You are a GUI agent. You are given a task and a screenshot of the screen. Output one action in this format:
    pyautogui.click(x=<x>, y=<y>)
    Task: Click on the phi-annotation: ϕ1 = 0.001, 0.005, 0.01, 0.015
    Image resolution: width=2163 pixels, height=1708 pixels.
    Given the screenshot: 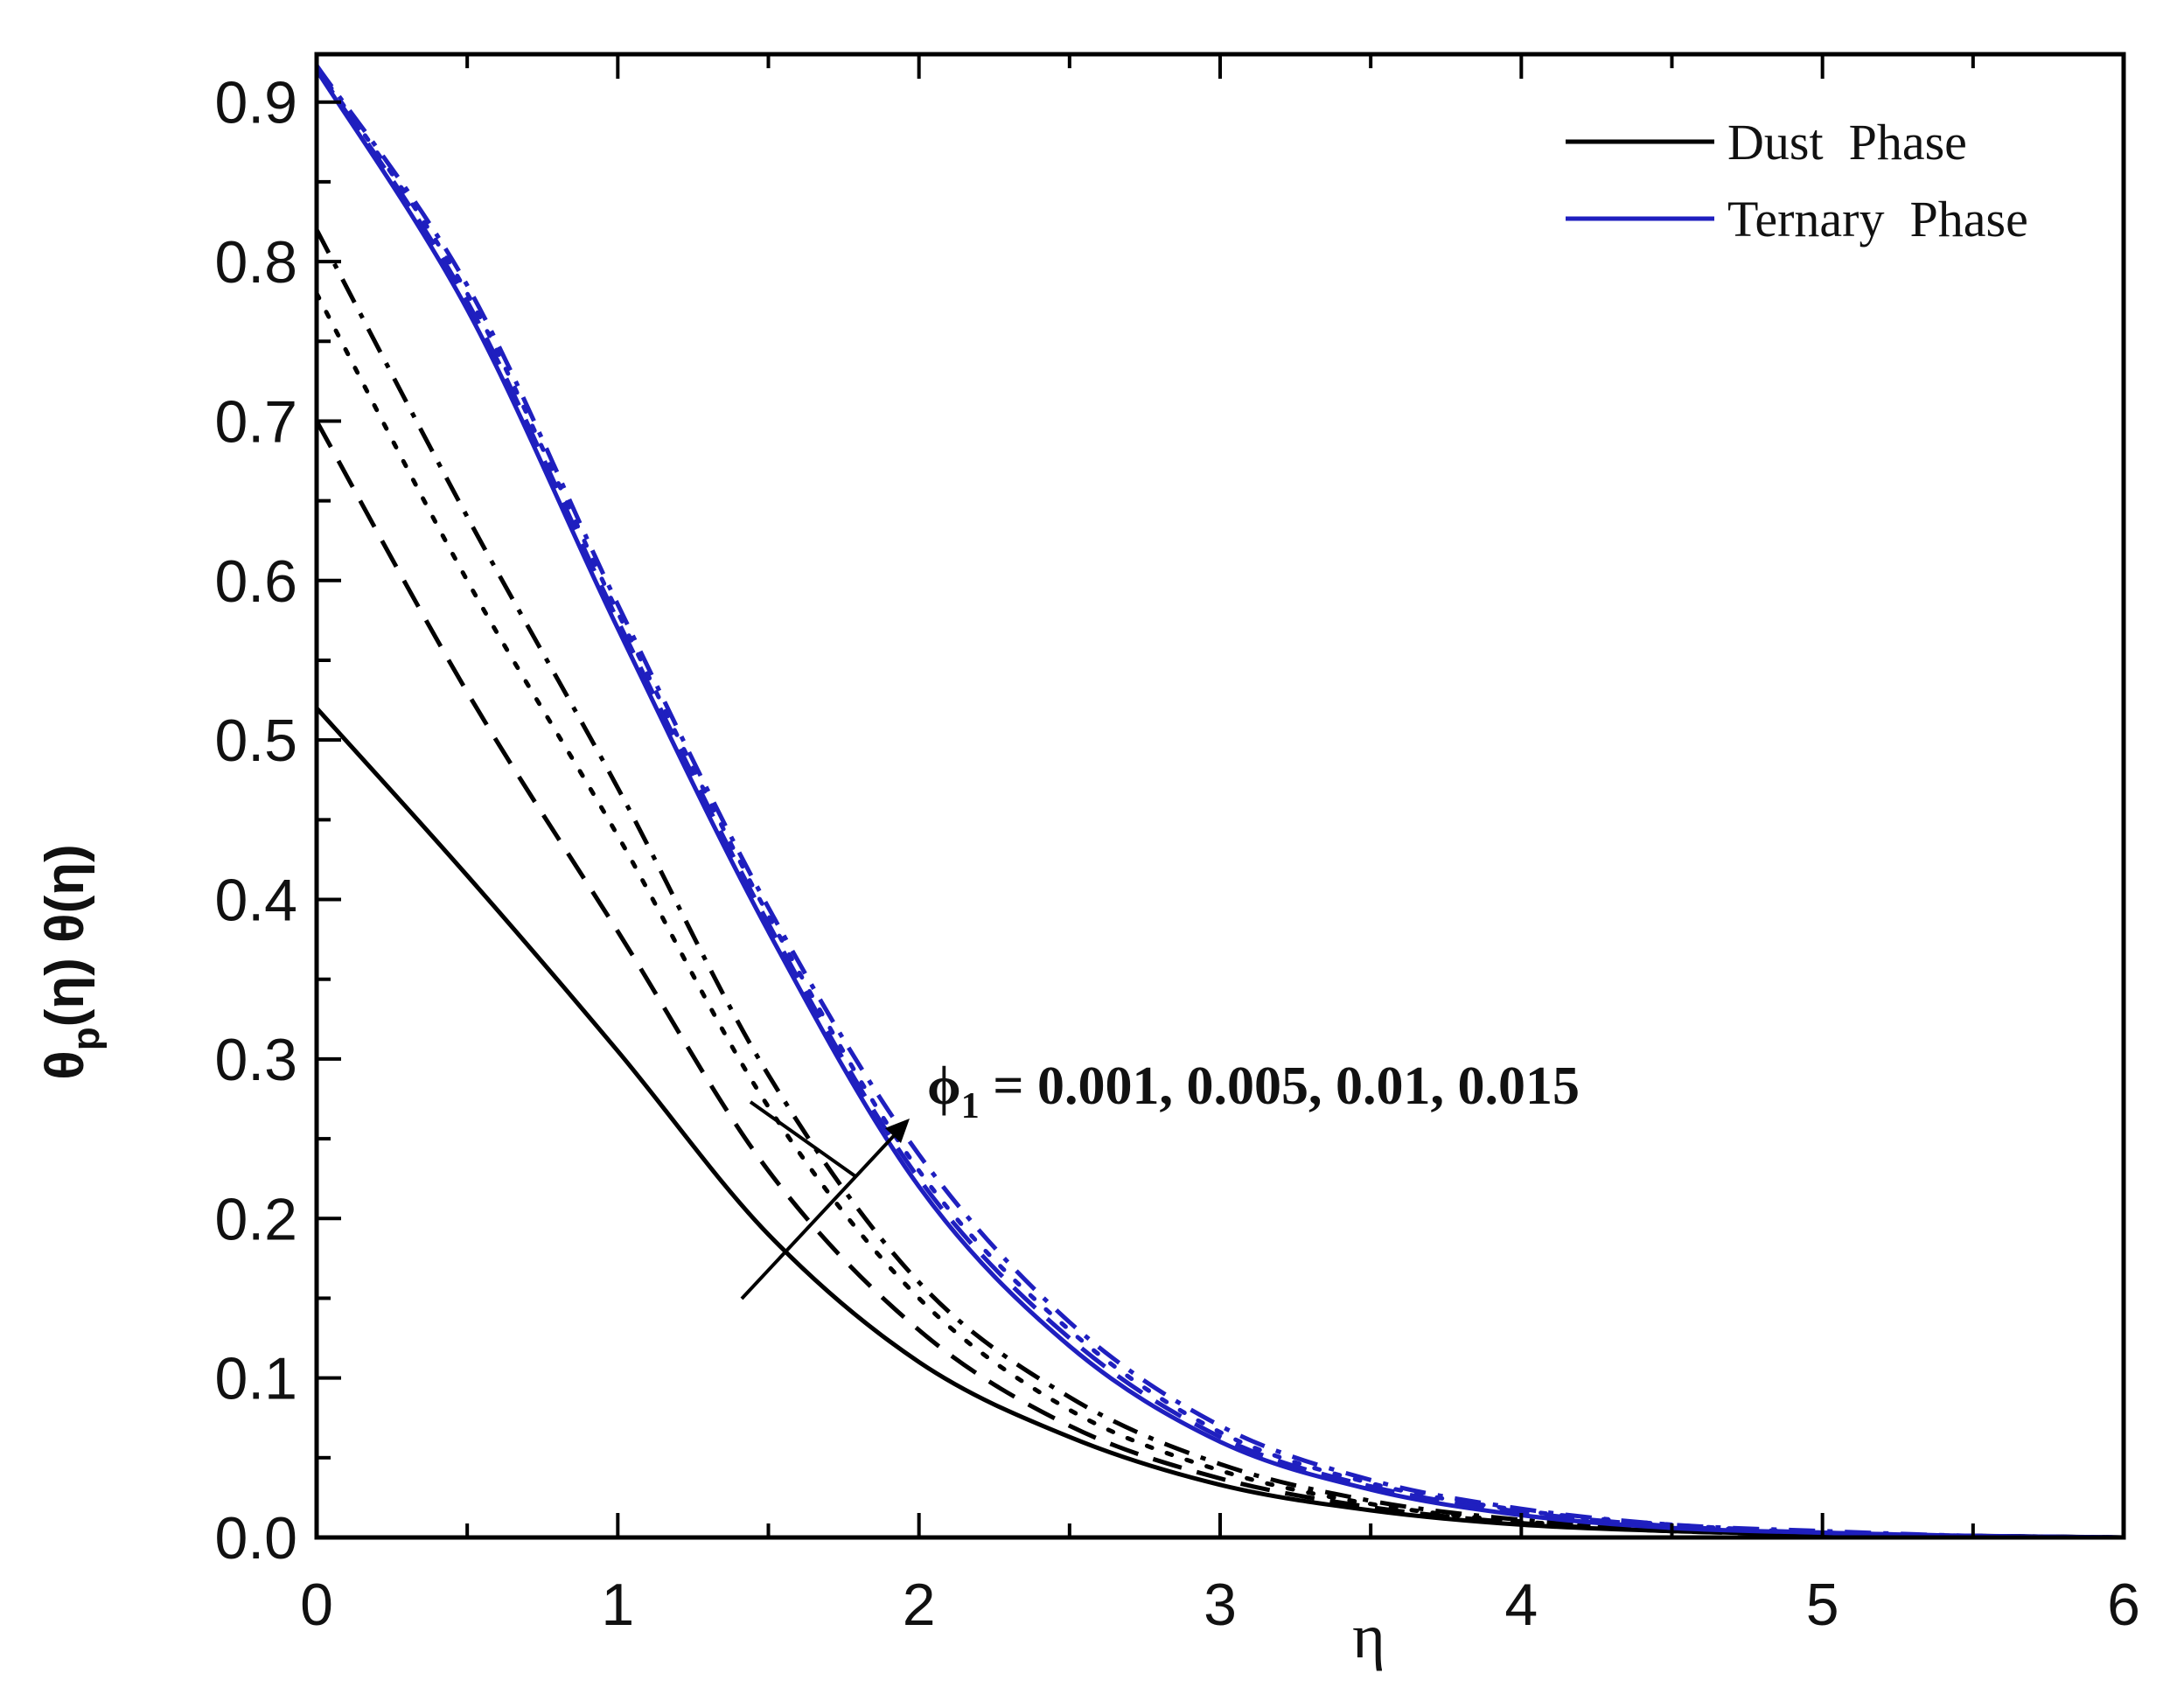 What is the action you would take?
    pyautogui.click(x=1160, y=1178)
    